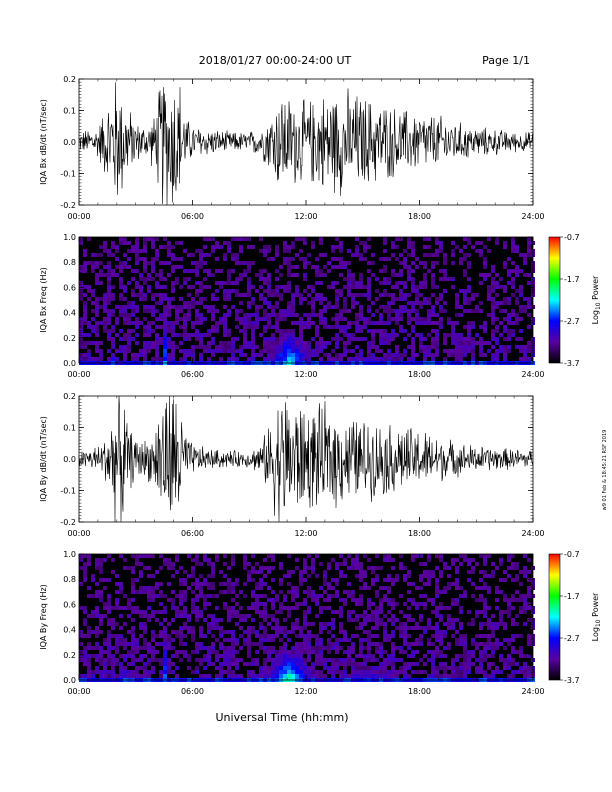 Image resolution: width=612 pixels, height=792 pixels. Describe the element at coordinates (69, 604) in the screenshot. I see `y-tick-label: 0.6` at that location.